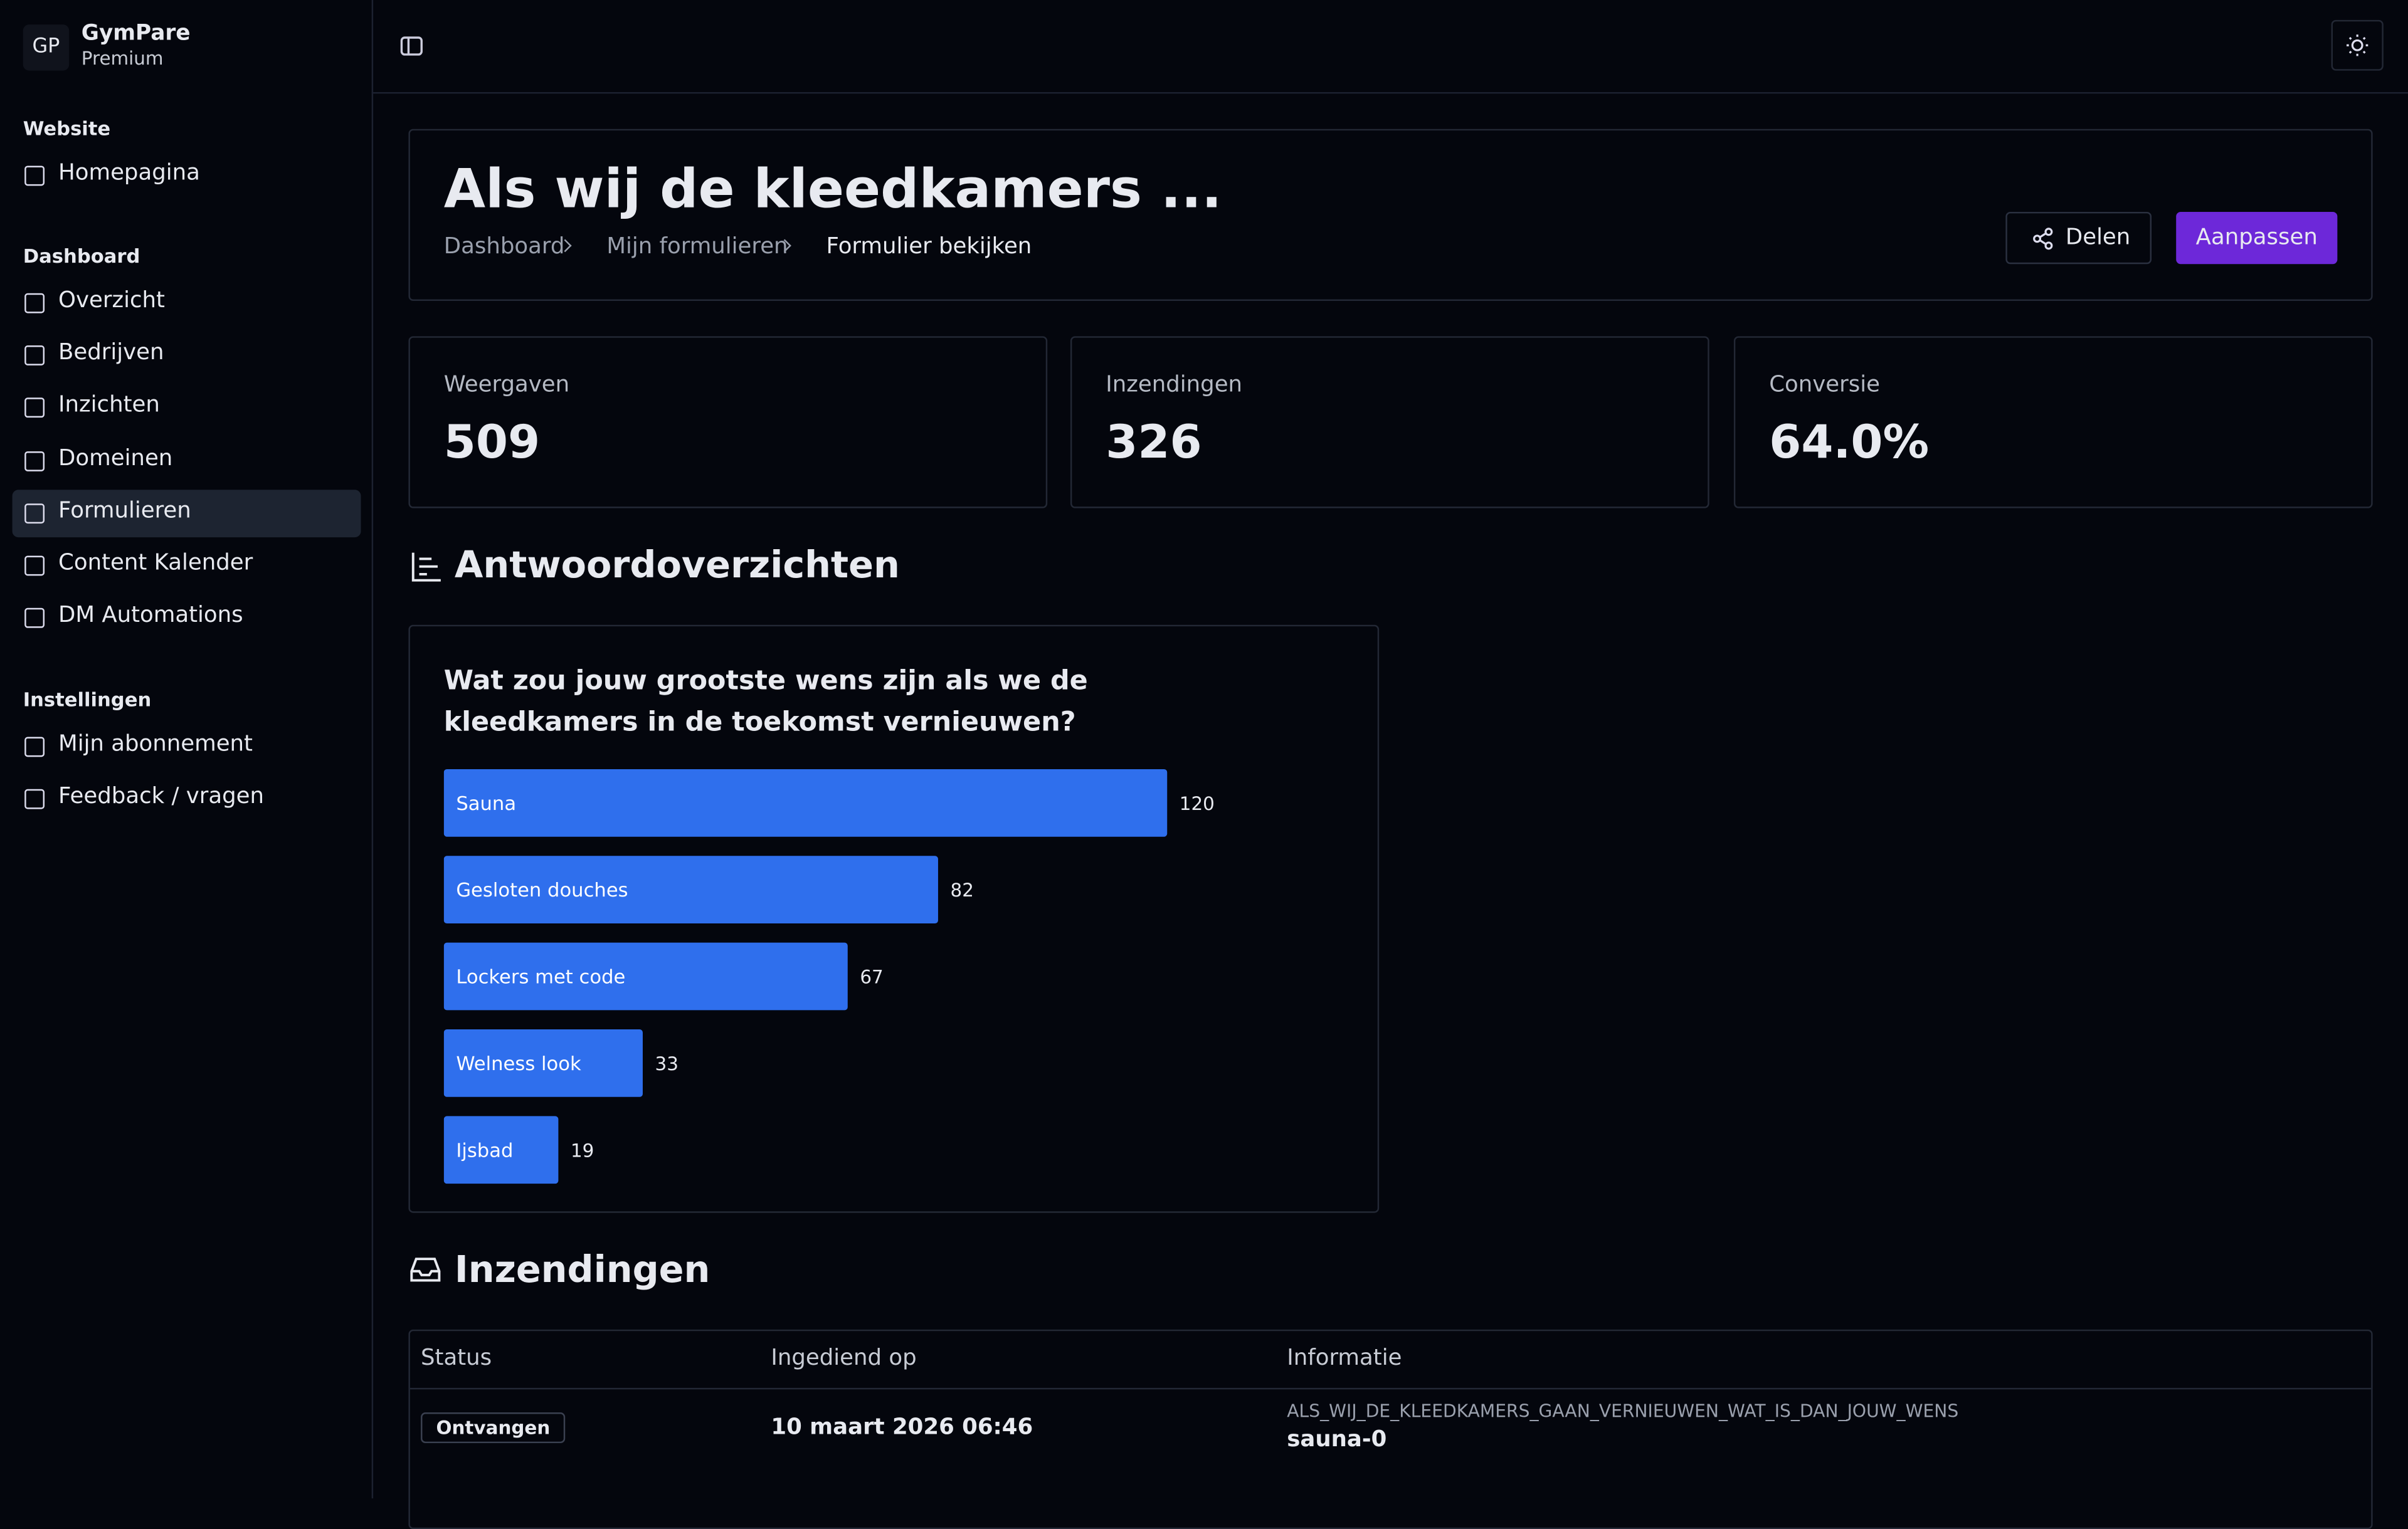  Describe the element at coordinates (493, 1428) in the screenshot. I see `status-badge: Ontvangen` at that location.